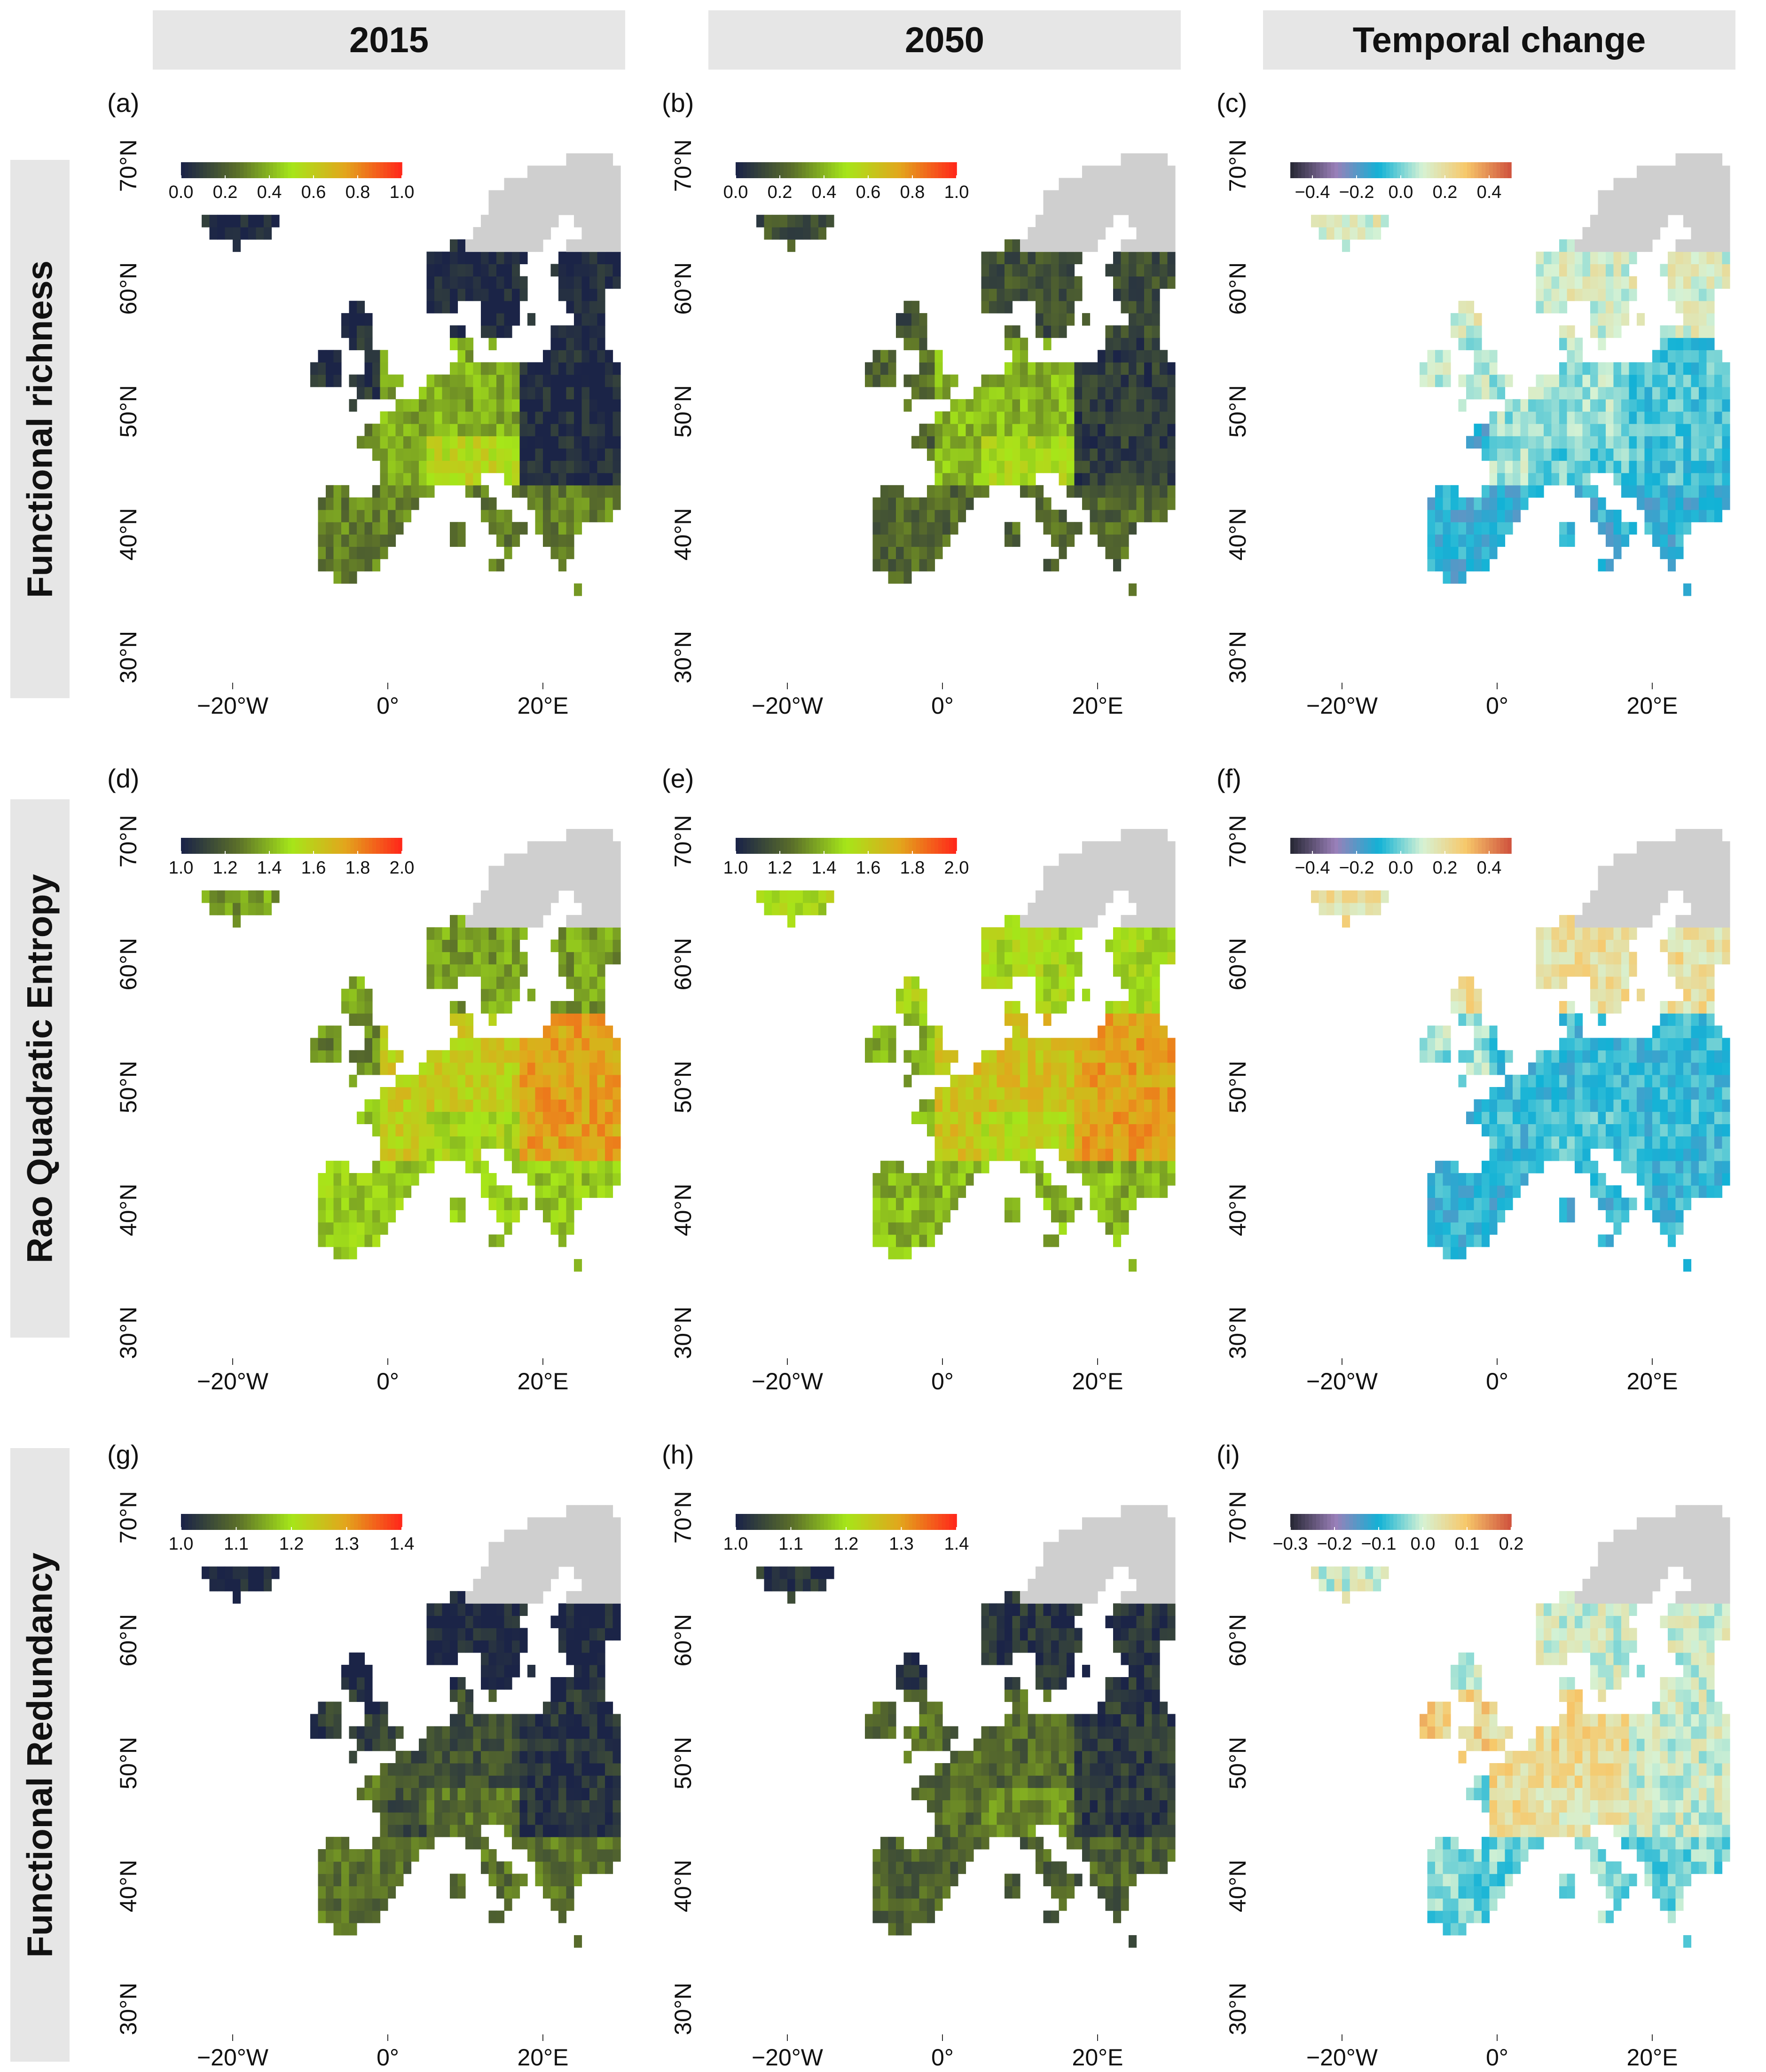 Image resolution: width=1766 pixels, height=2072 pixels. What do you see at coordinates (411, 374) in the screenshot?
I see `map-cells` at bounding box center [411, 374].